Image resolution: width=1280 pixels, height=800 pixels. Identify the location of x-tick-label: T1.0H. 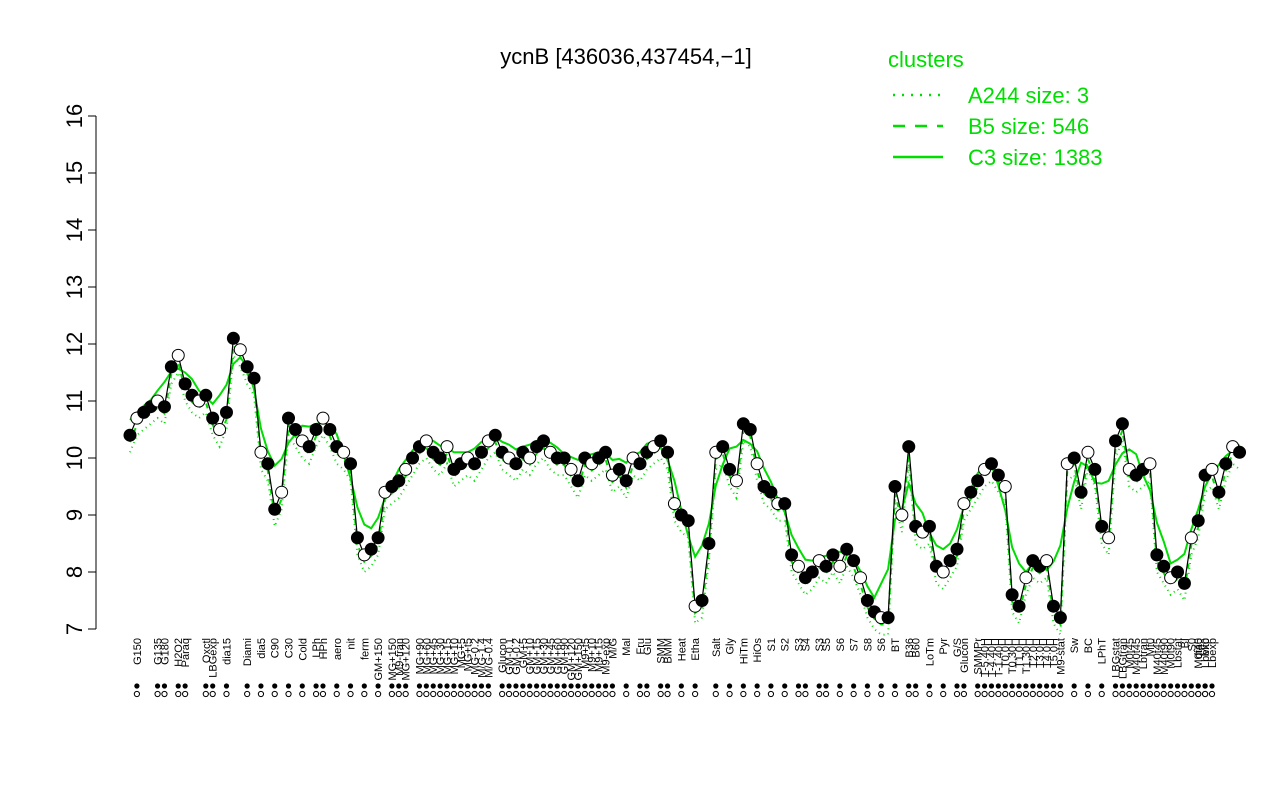
(1020, 653).